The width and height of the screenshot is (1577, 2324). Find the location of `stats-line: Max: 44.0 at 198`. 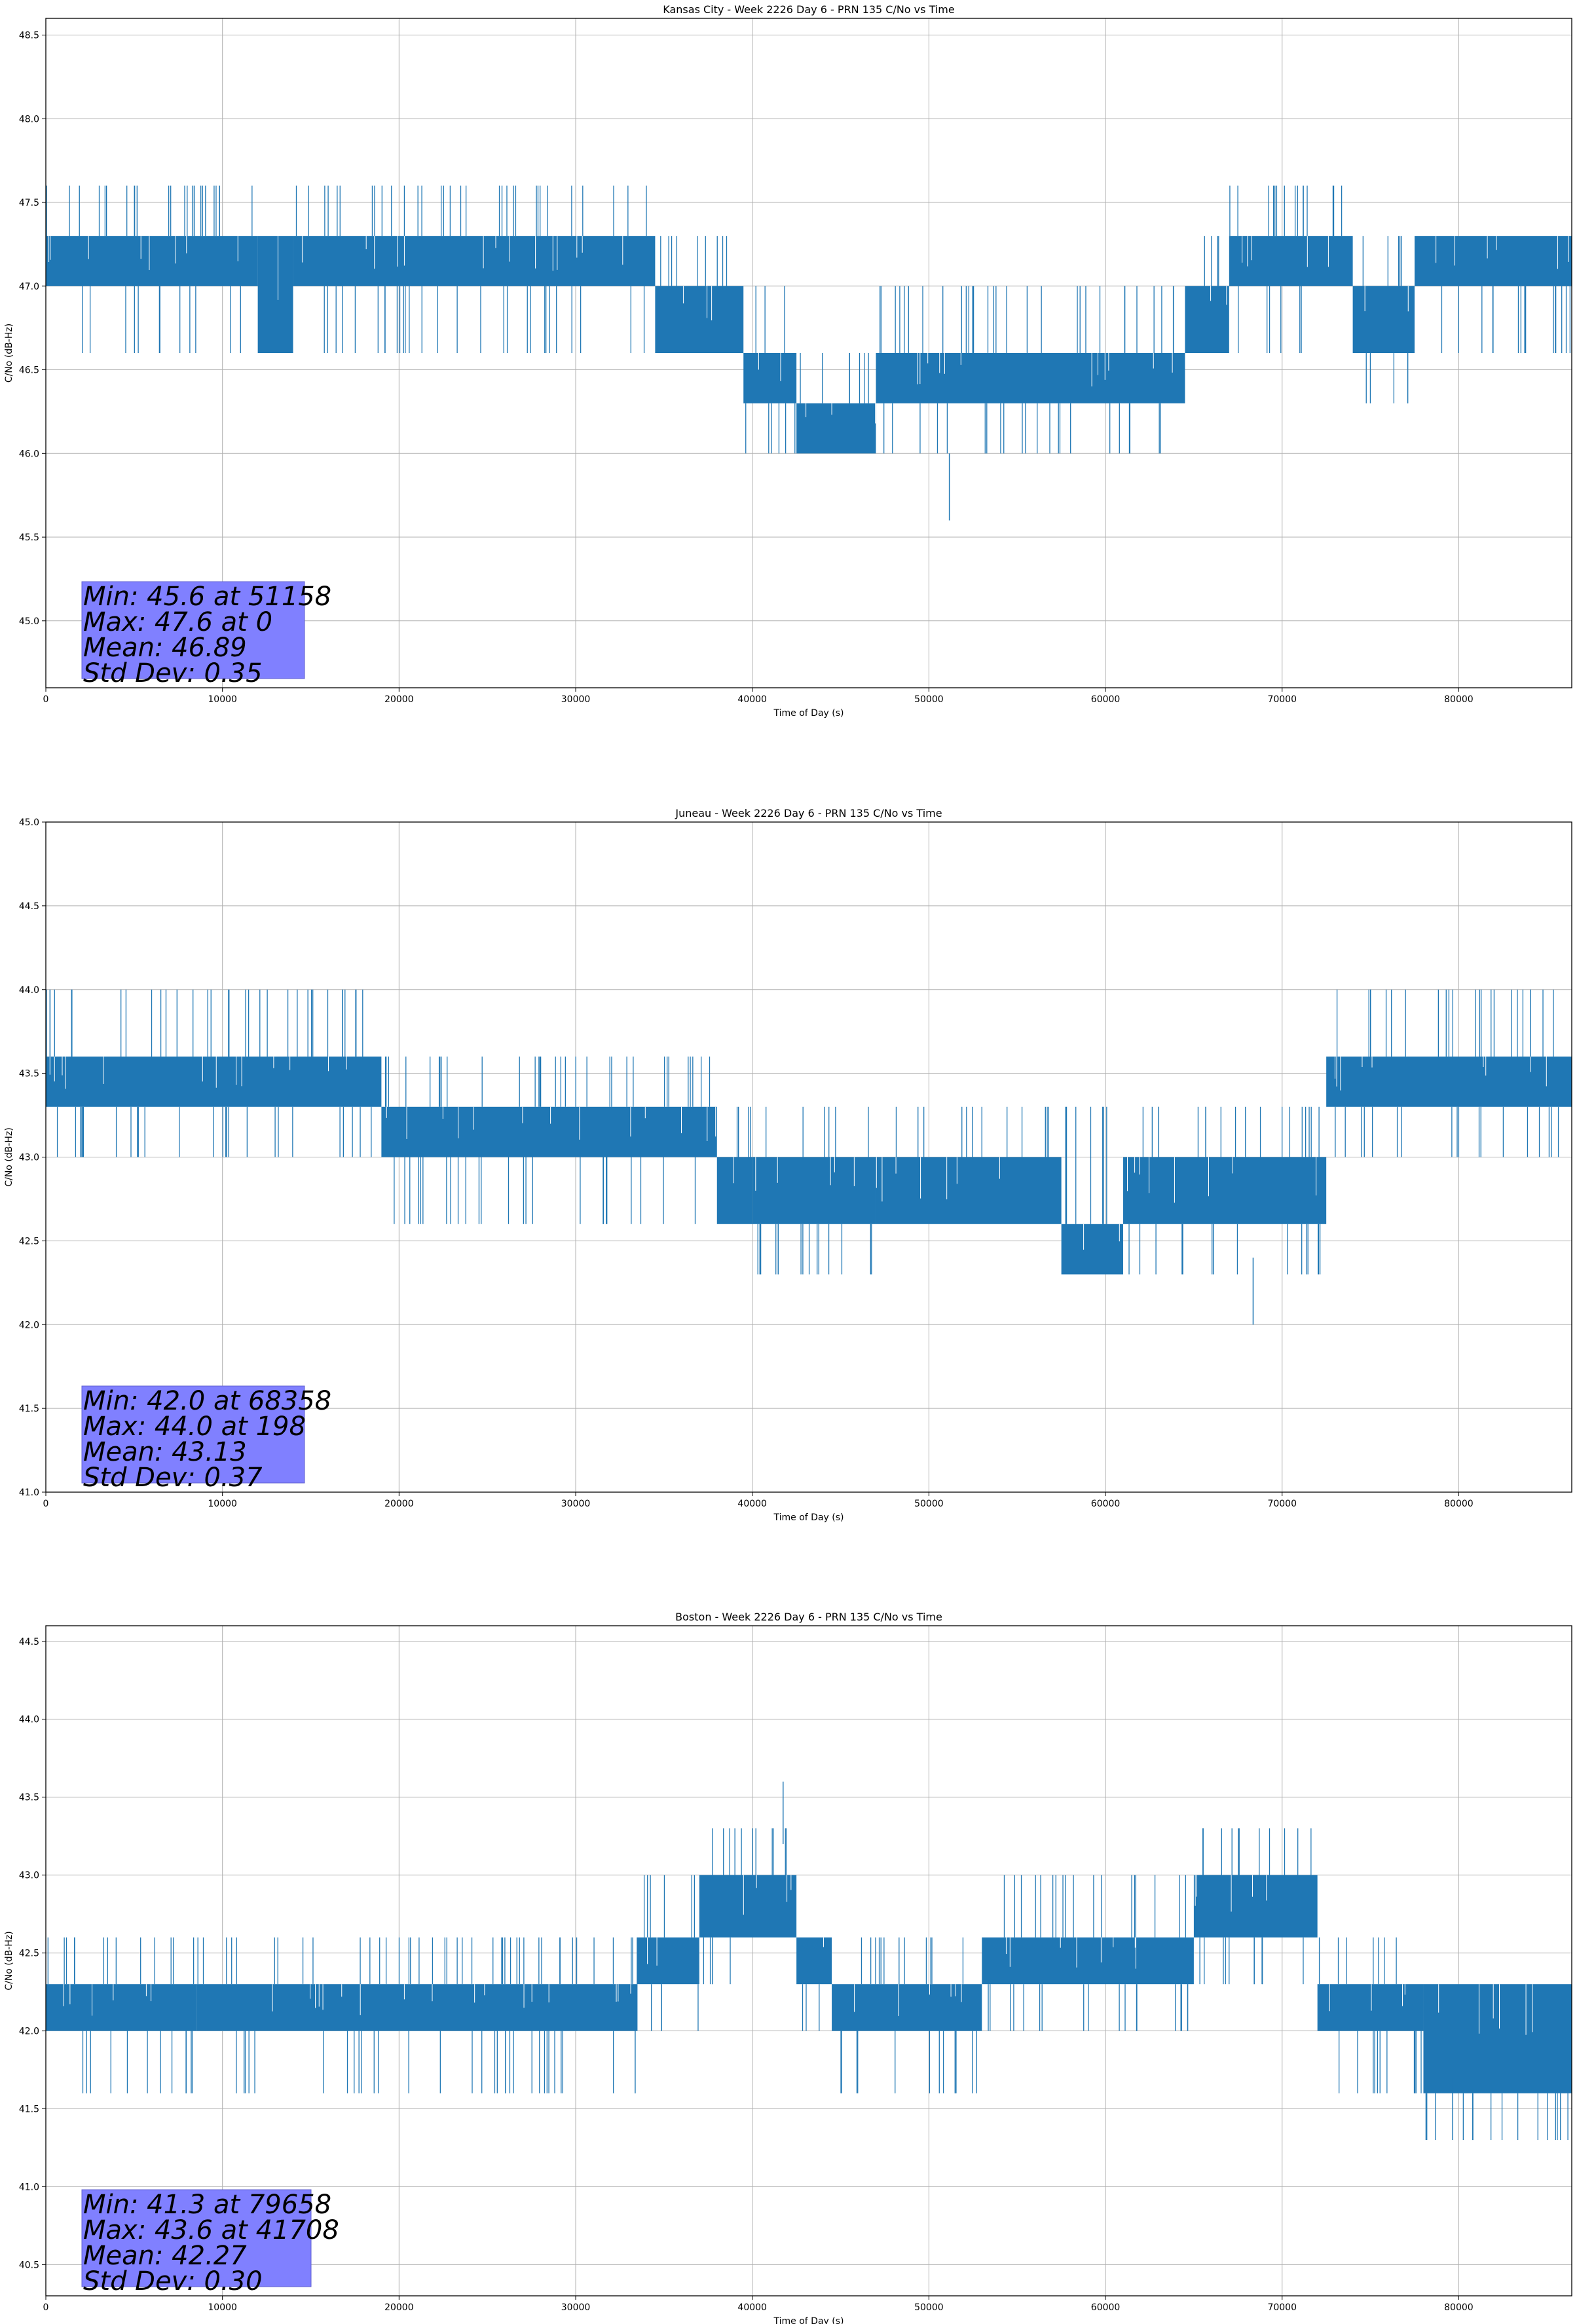

stats-line: Max: 44.0 at 198 is located at coordinates (194, 1427).